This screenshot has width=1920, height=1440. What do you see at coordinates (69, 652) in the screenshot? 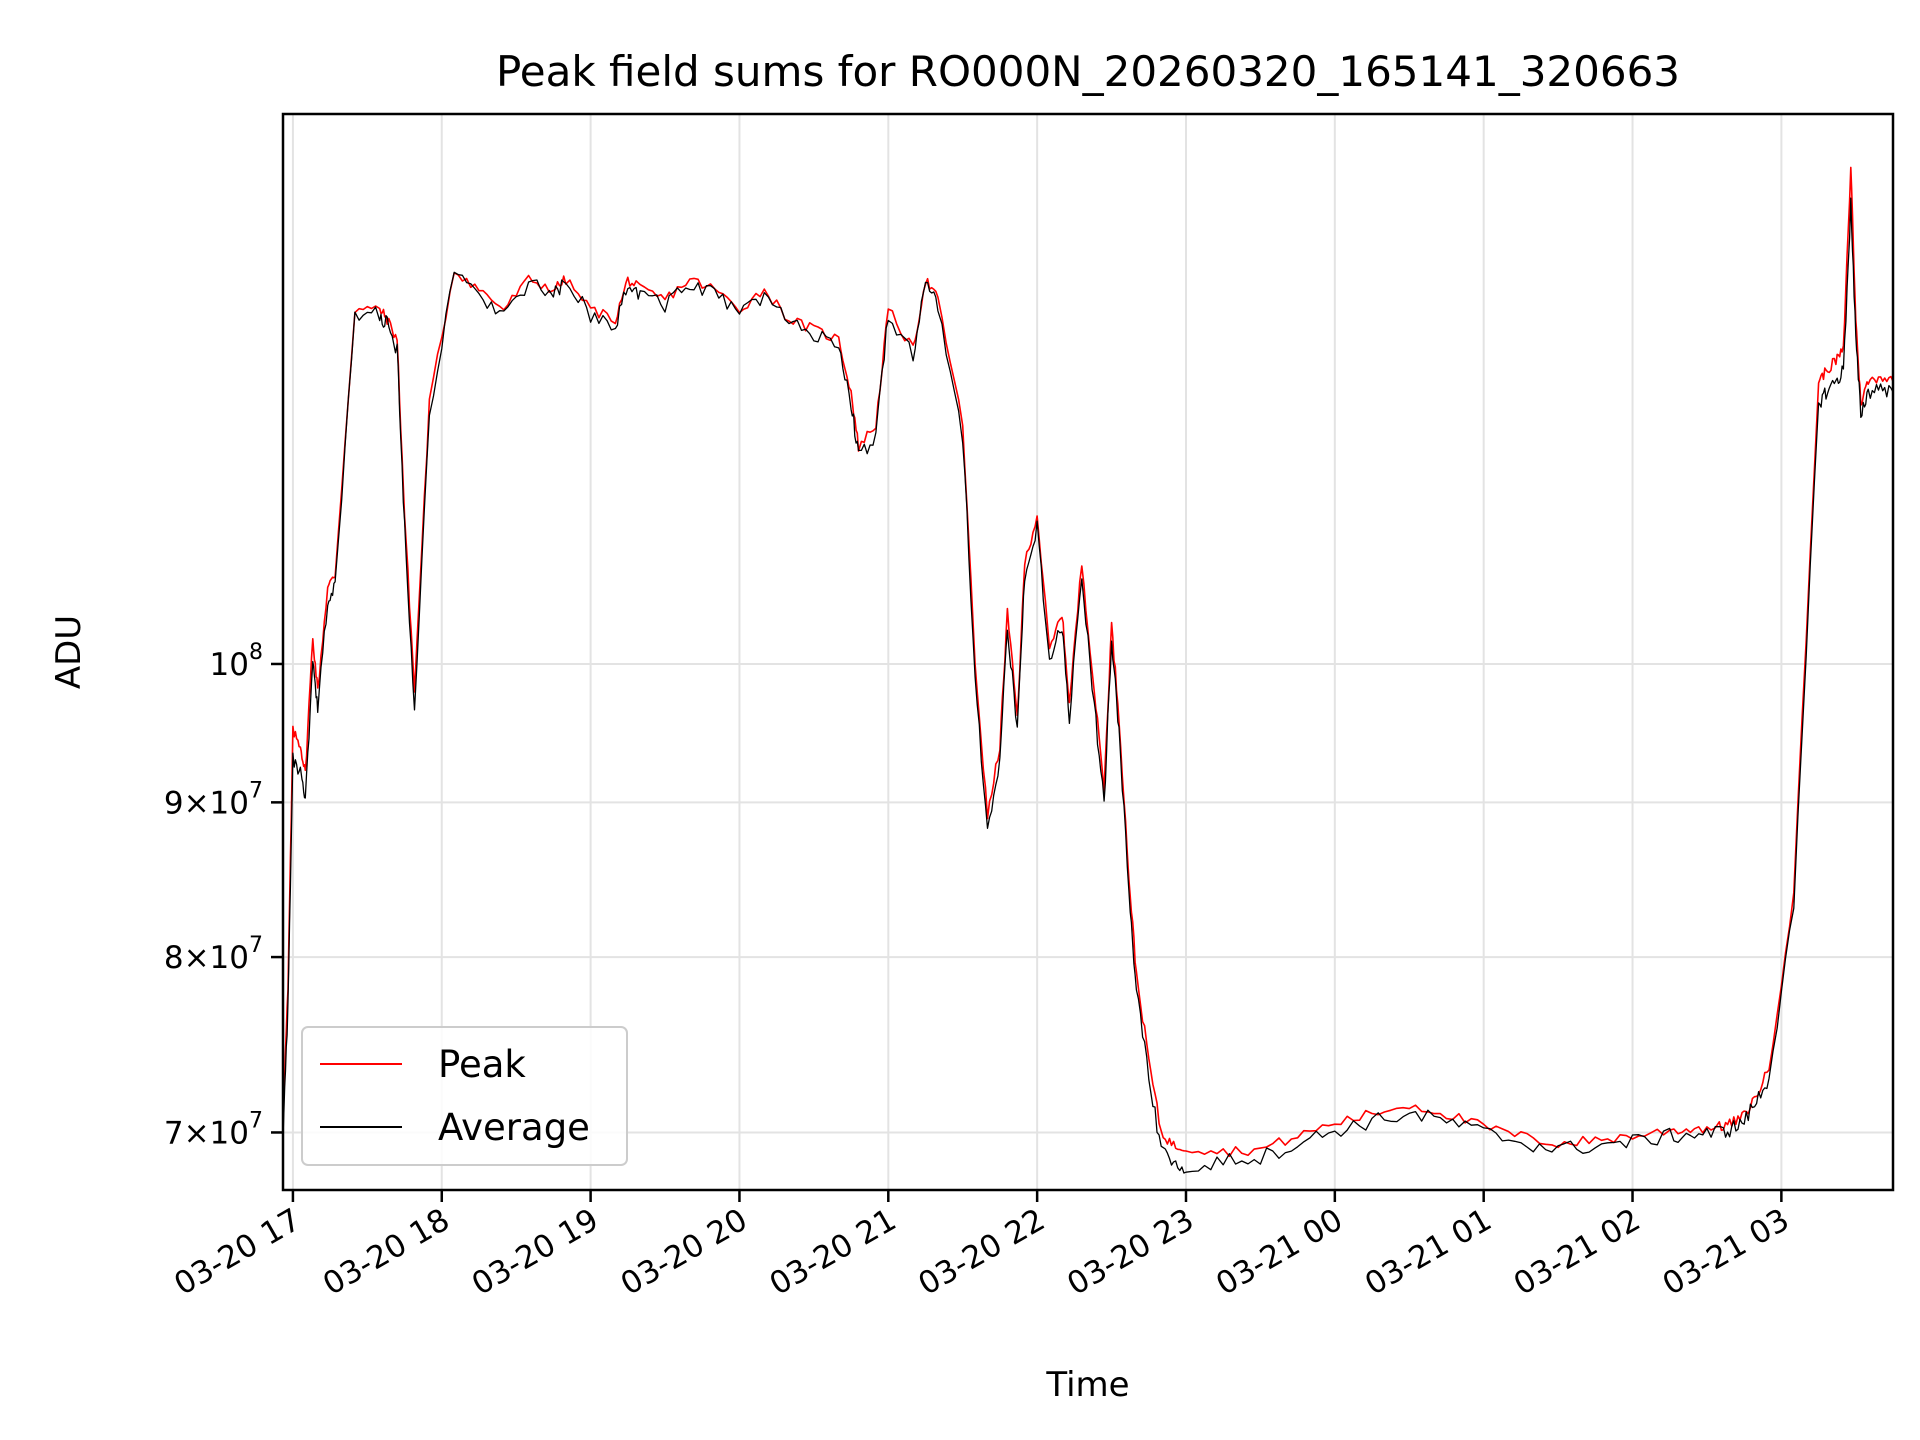
I see `y-axis-label: ADU` at bounding box center [69, 652].